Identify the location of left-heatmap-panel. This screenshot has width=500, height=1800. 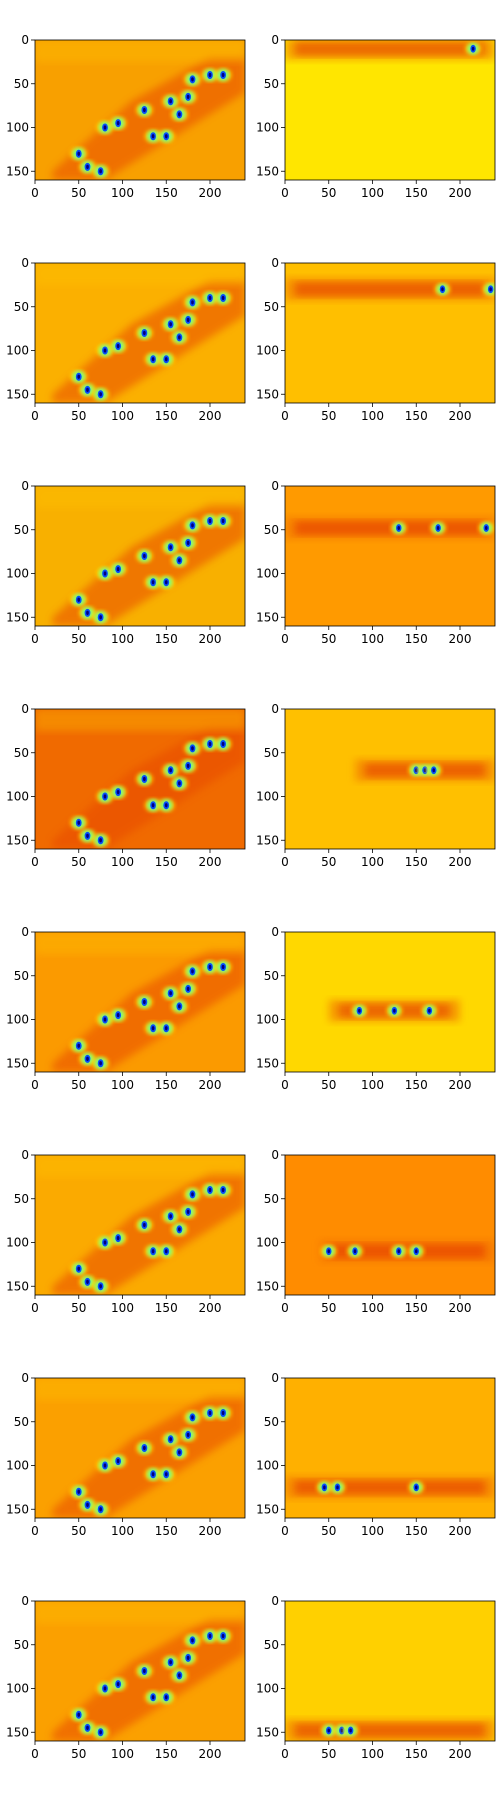
(140, 1448).